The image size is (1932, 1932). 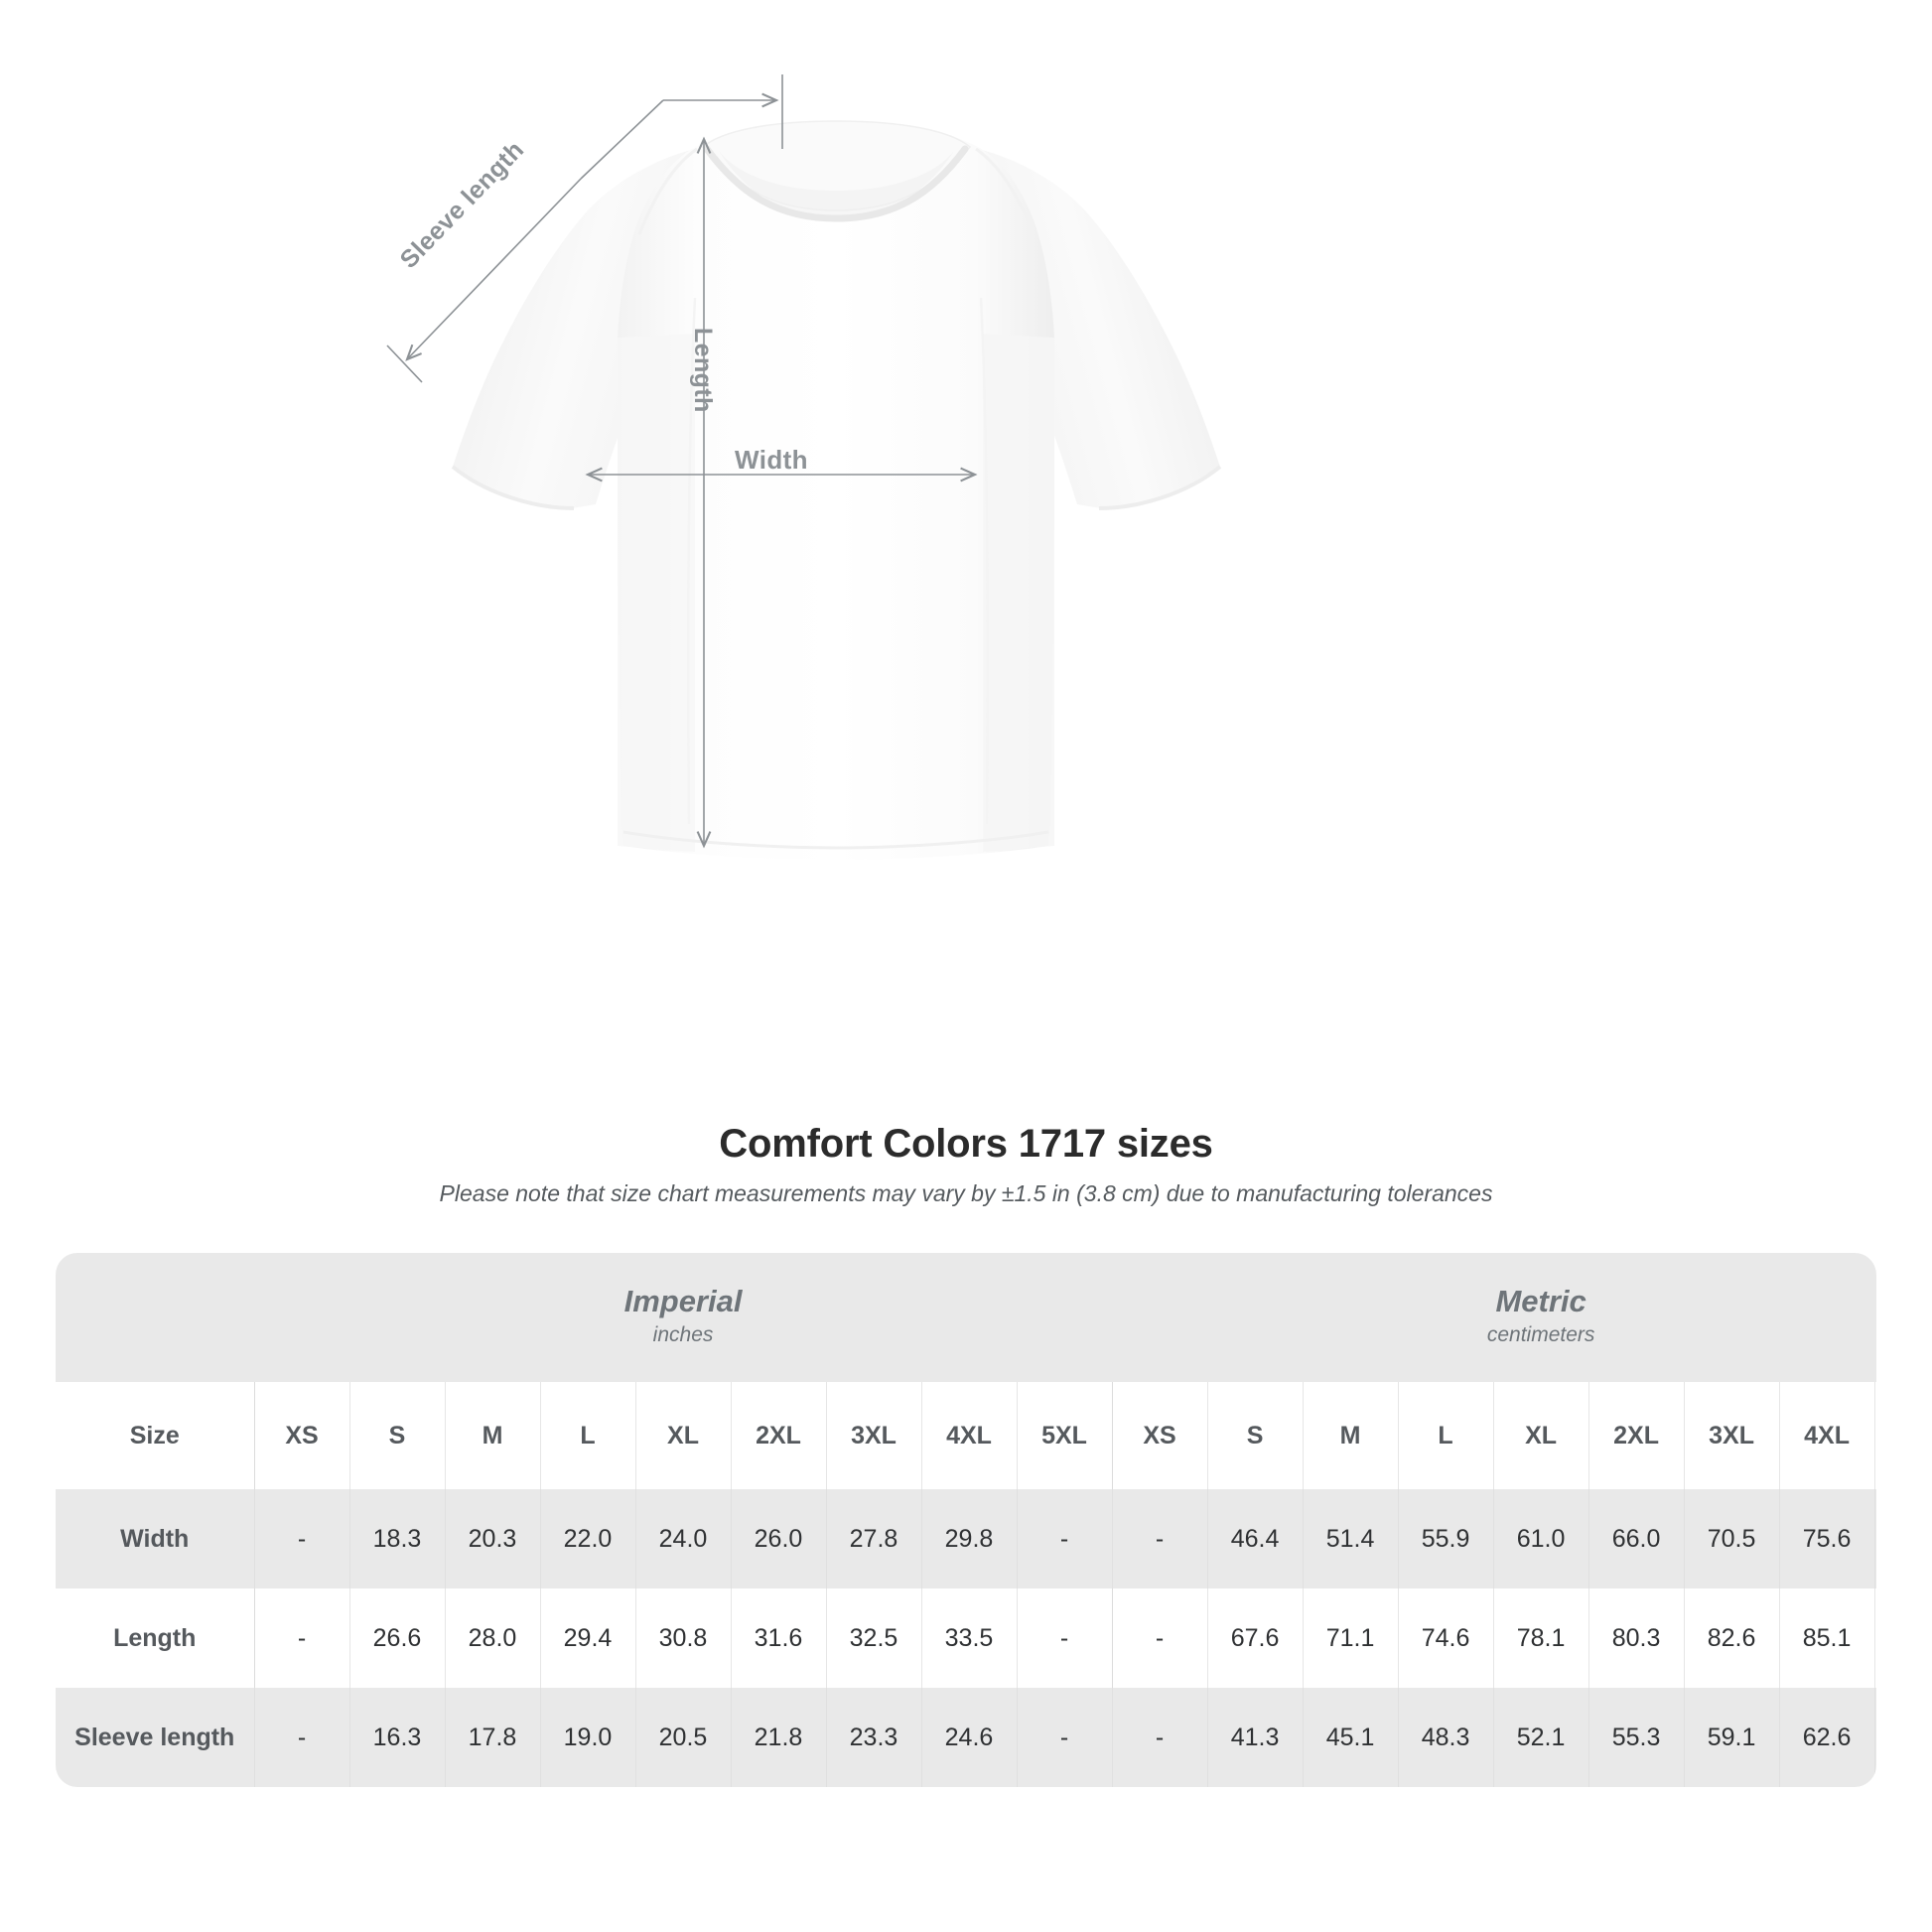 I want to click on size-header-met-l: L, so click(x=1446, y=1435).